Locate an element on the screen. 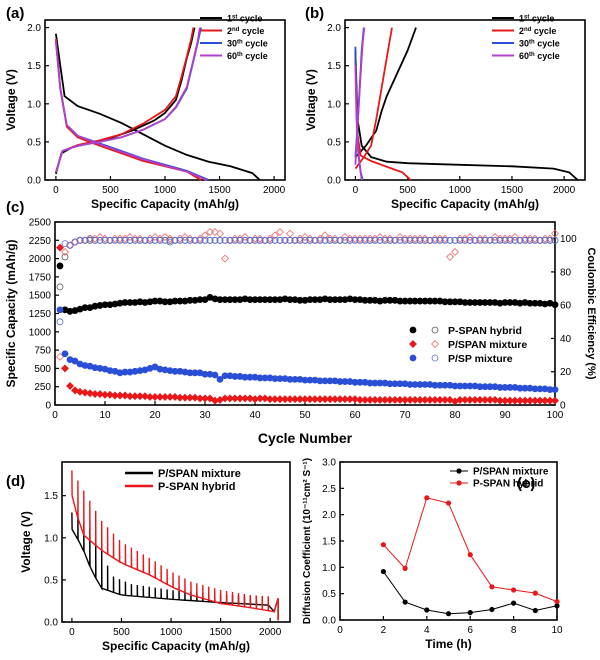  y-tick-label: 2.0 is located at coordinates (329, 515).